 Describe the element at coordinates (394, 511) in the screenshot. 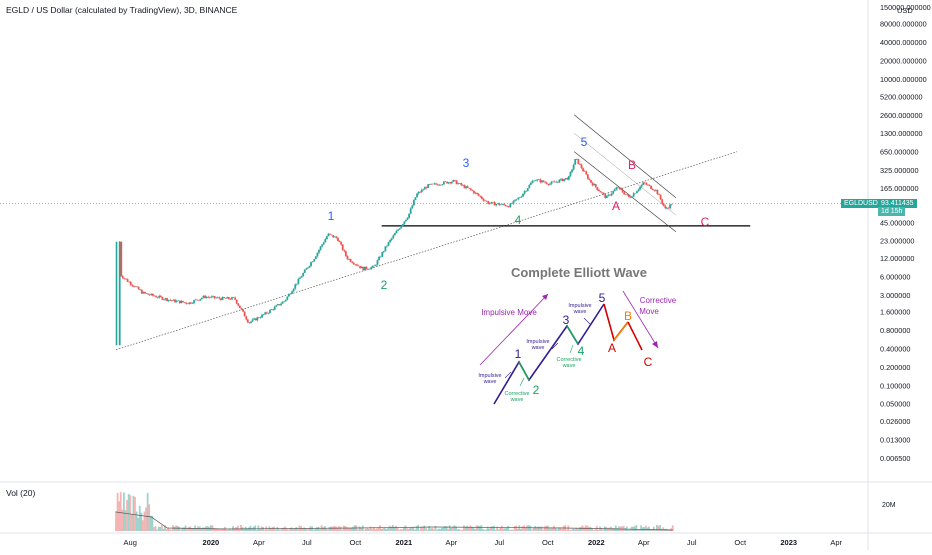

I see `volume-bars` at that location.